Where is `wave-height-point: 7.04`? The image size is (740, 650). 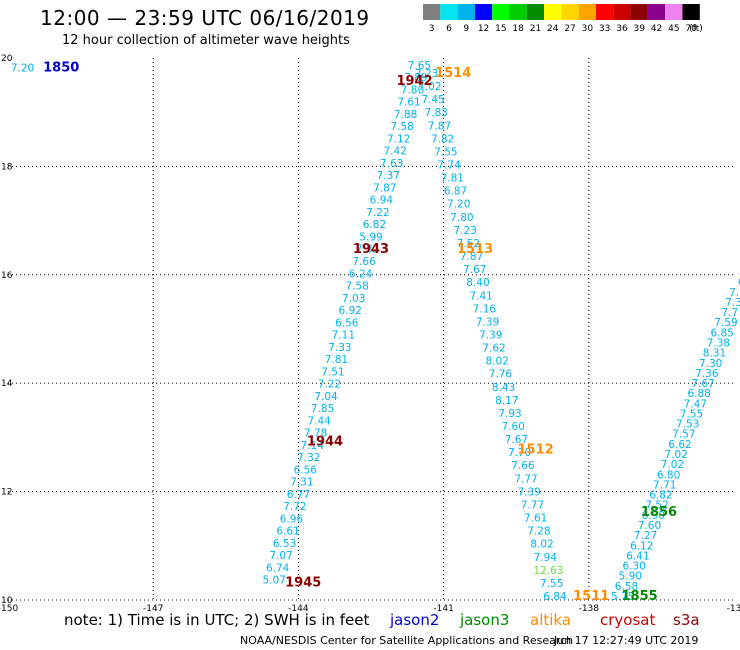 wave-height-point: 7.04 is located at coordinates (326, 397).